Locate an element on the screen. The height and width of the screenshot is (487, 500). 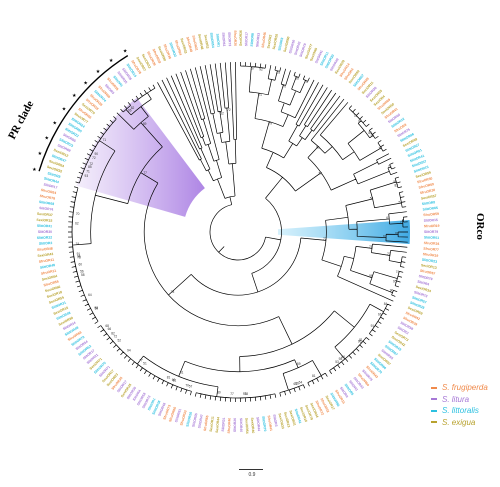
leaf-label: SfruOR66 is located at coordinates (172, 414).